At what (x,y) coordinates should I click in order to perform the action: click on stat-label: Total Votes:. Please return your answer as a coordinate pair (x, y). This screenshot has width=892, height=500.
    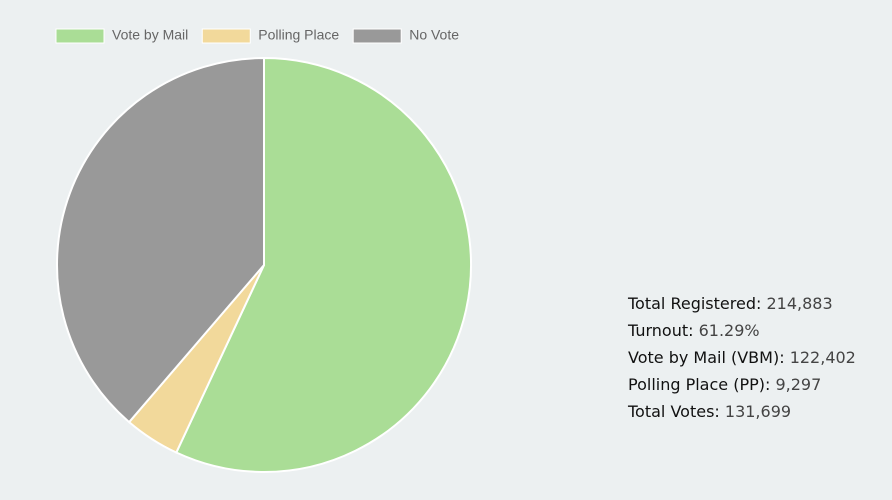
    Looking at the image, I should click on (674, 411).